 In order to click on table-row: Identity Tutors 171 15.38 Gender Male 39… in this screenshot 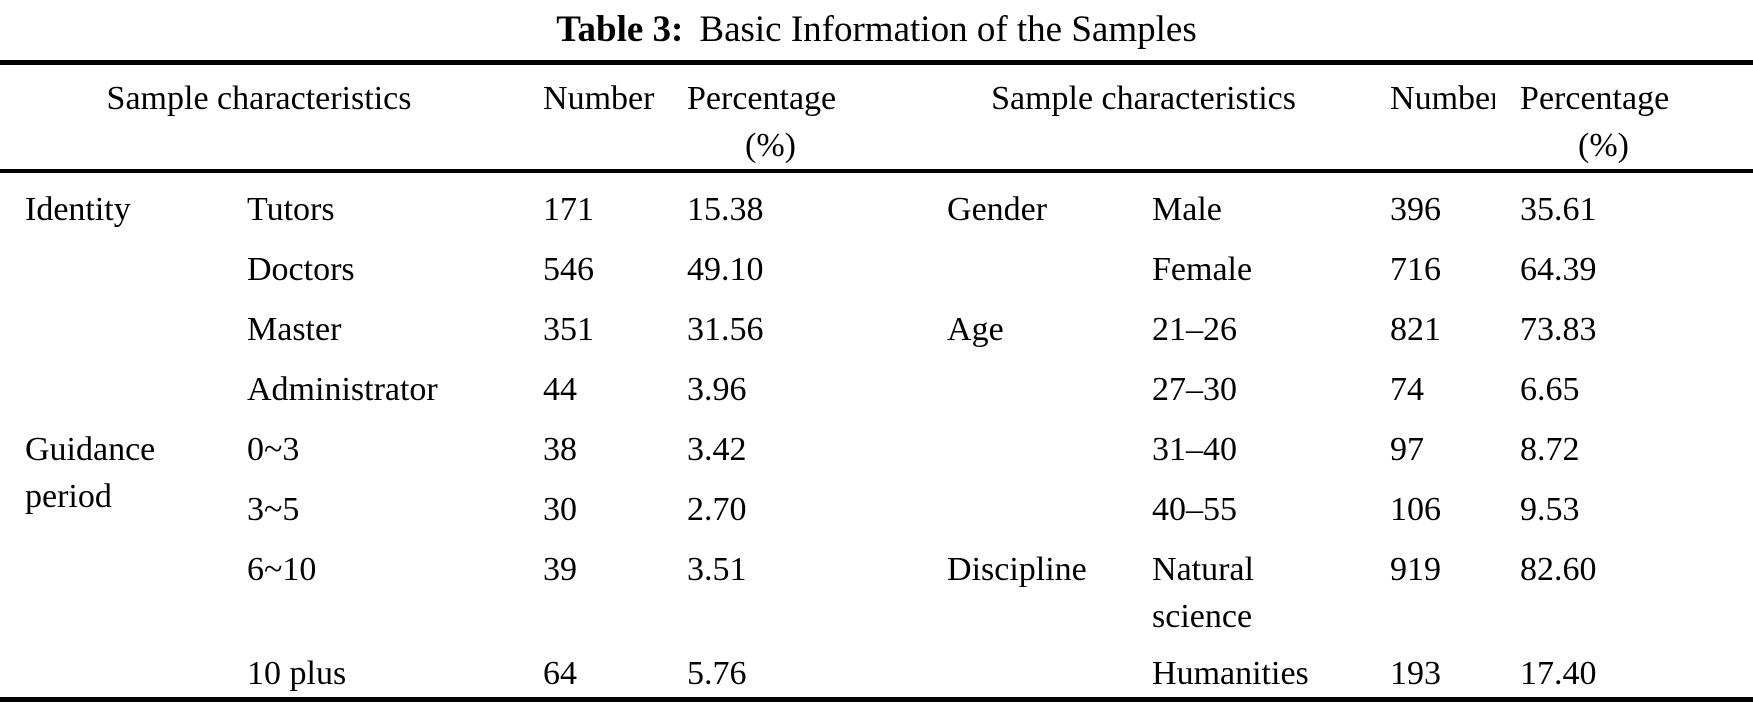, I will do `click(876, 202)`.